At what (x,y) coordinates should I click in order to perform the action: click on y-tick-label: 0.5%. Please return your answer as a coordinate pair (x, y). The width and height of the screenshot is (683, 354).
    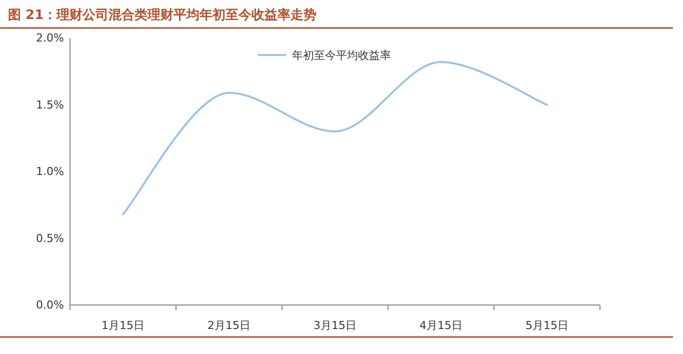
    Looking at the image, I should click on (50, 238).